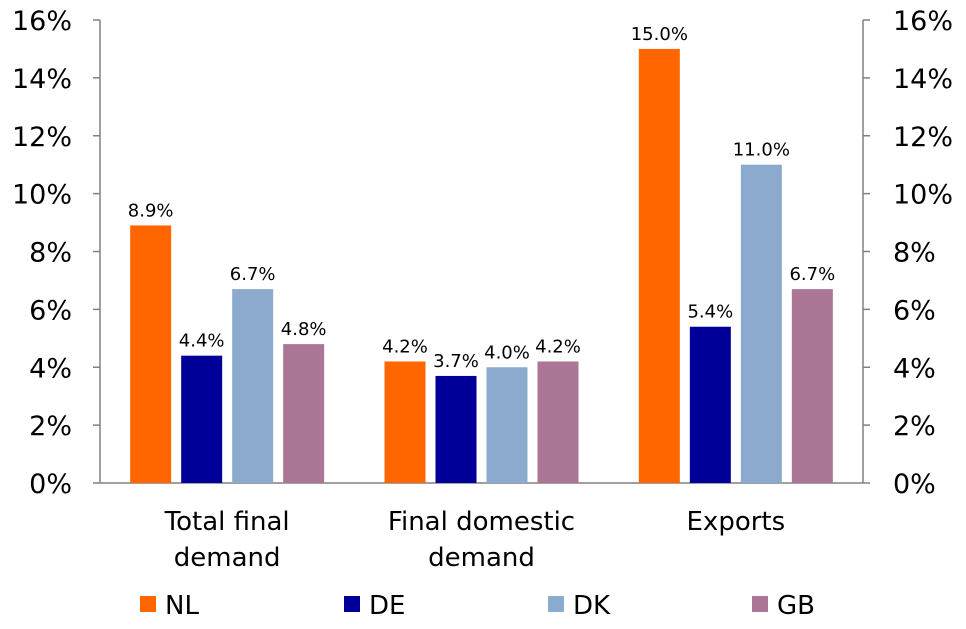 Image resolution: width=966 pixels, height=629 pixels. What do you see at coordinates (923, 137) in the screenshot?
I see `right-tick-label: 12%` at bounding box center [923, 137].